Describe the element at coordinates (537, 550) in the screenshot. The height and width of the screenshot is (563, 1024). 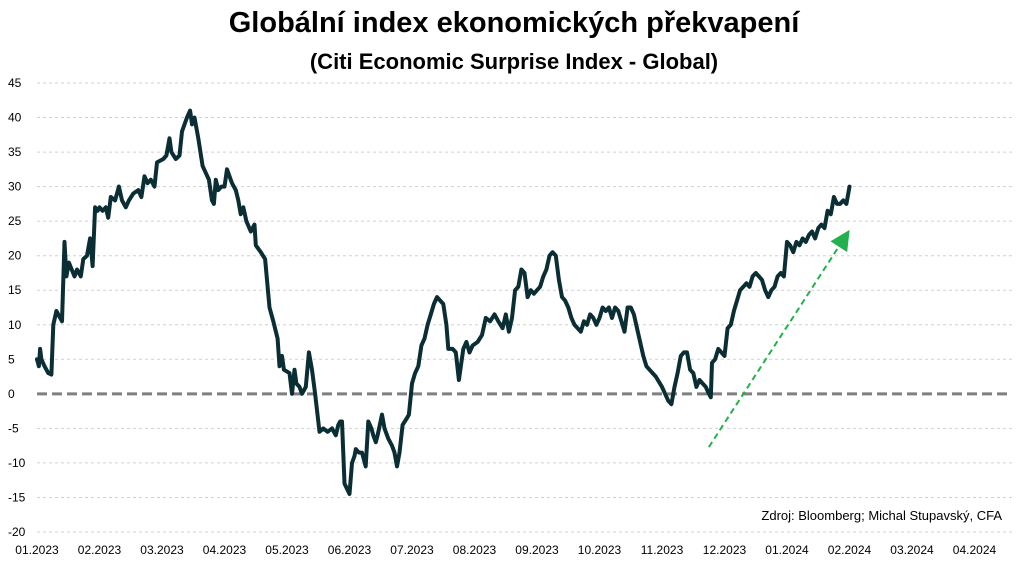
I see `x-tick-label: 09.2023` at that location.